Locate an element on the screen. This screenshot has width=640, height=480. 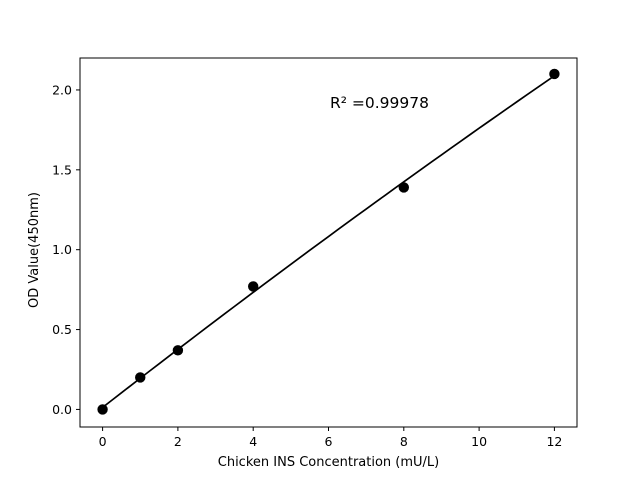
x-tick-label: 8 is located at coordinates (404, 441).